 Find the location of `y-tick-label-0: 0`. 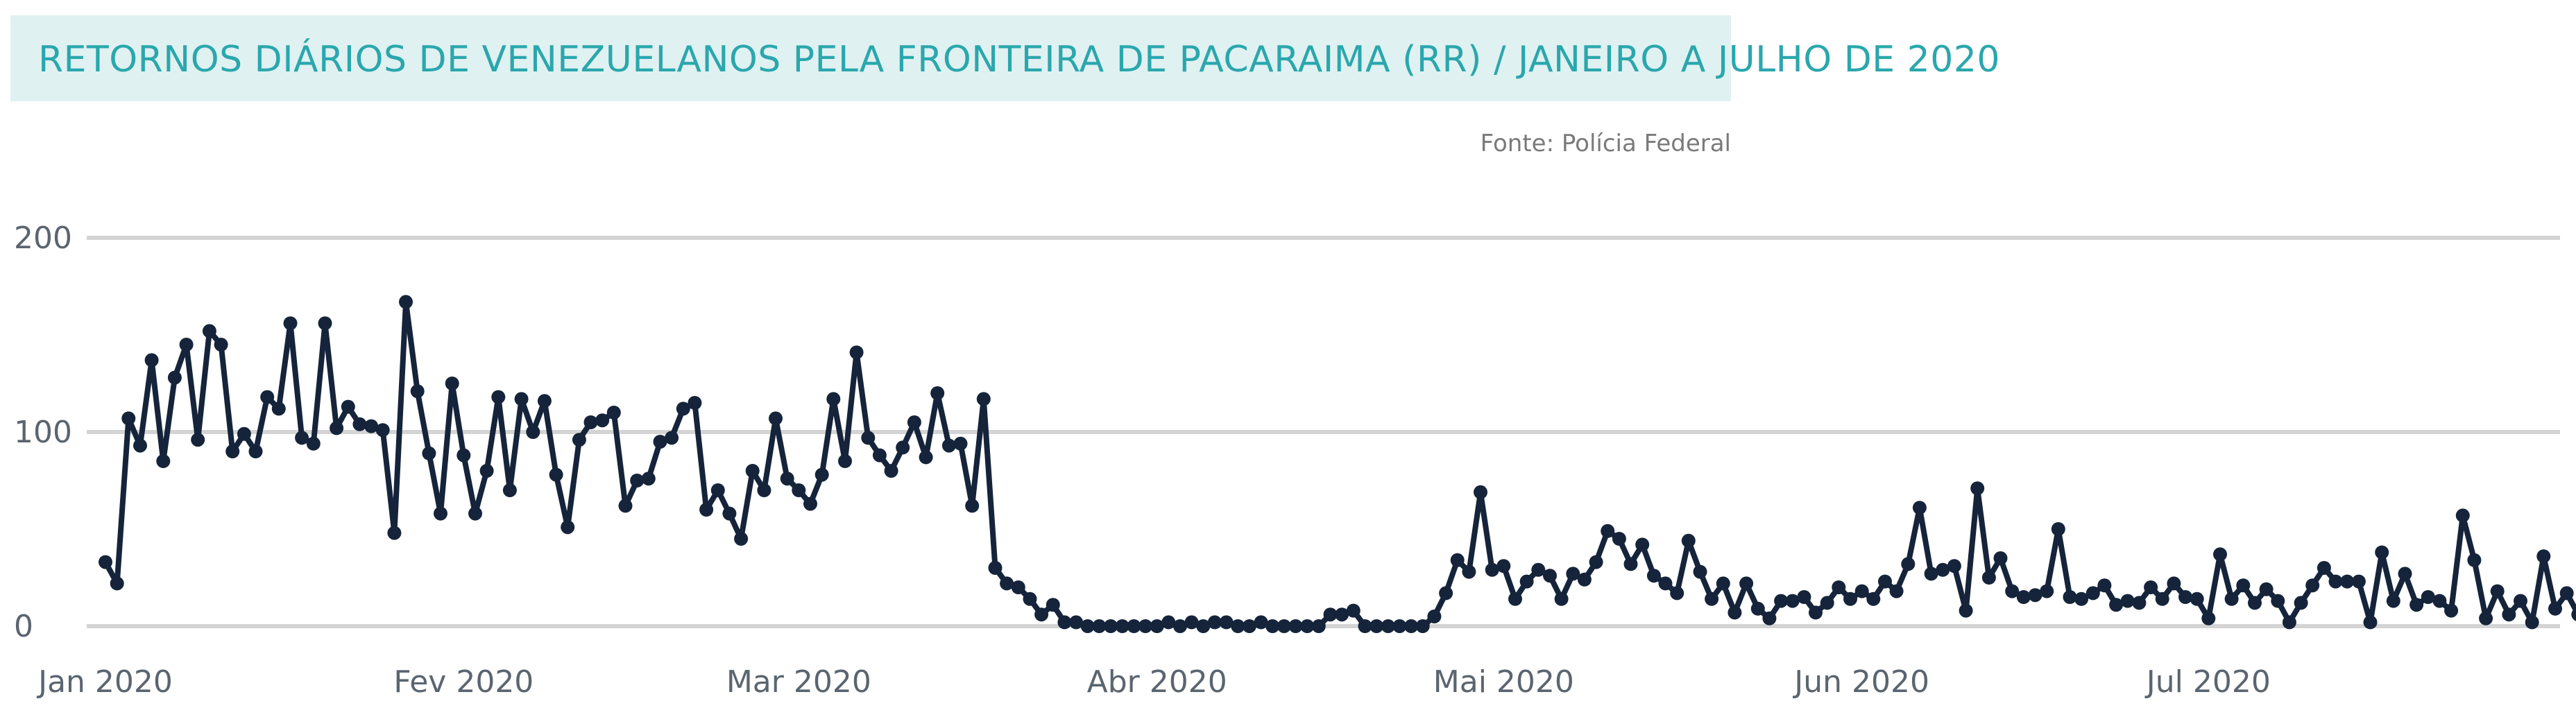

y-tick-label-0: 0 is located at coordinates (23, 626).